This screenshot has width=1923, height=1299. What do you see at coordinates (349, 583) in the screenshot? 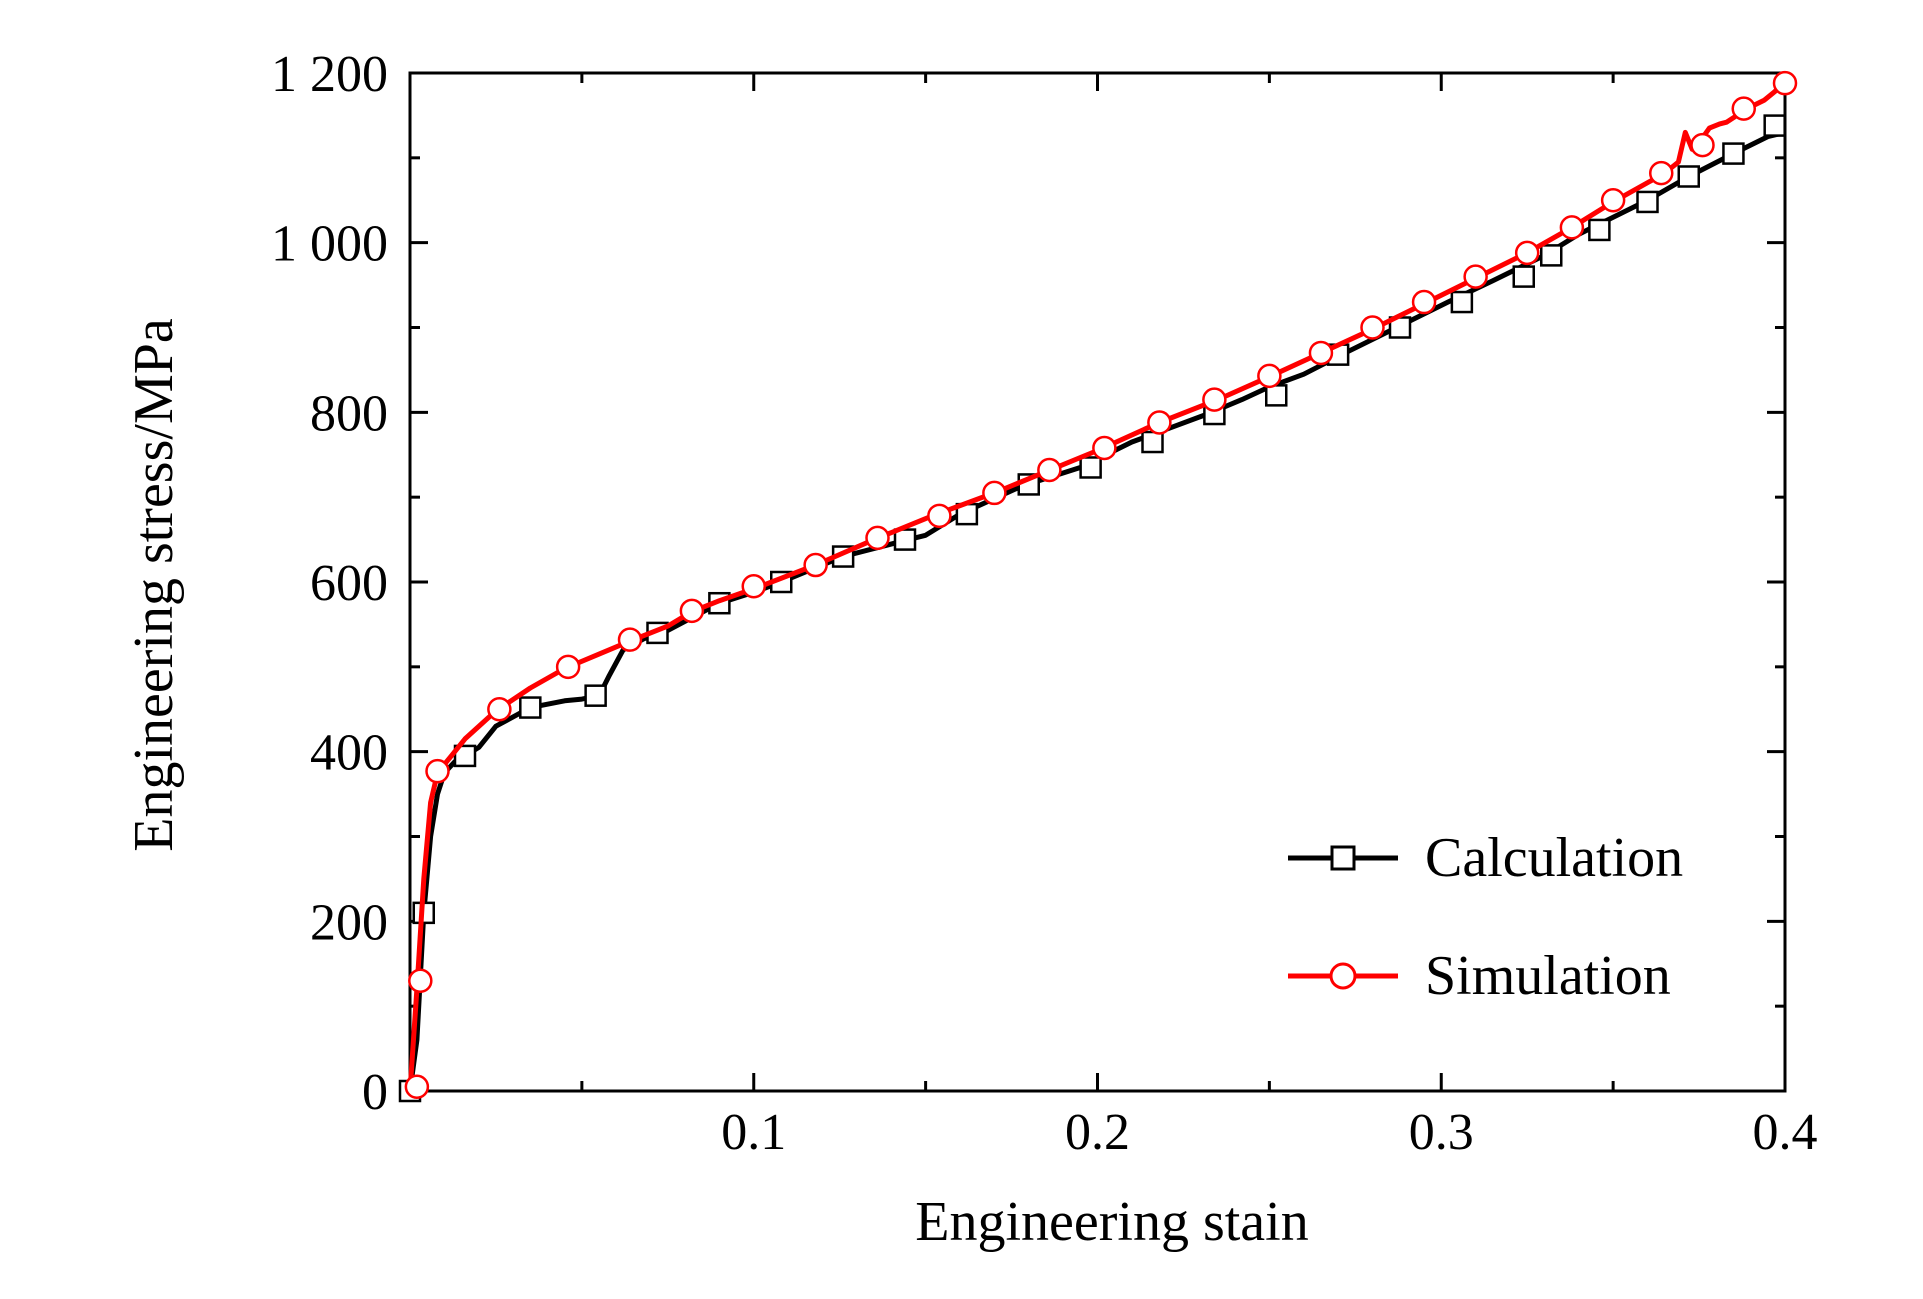
I see `y-tick-label: 600` at bounding box center [349, 583].